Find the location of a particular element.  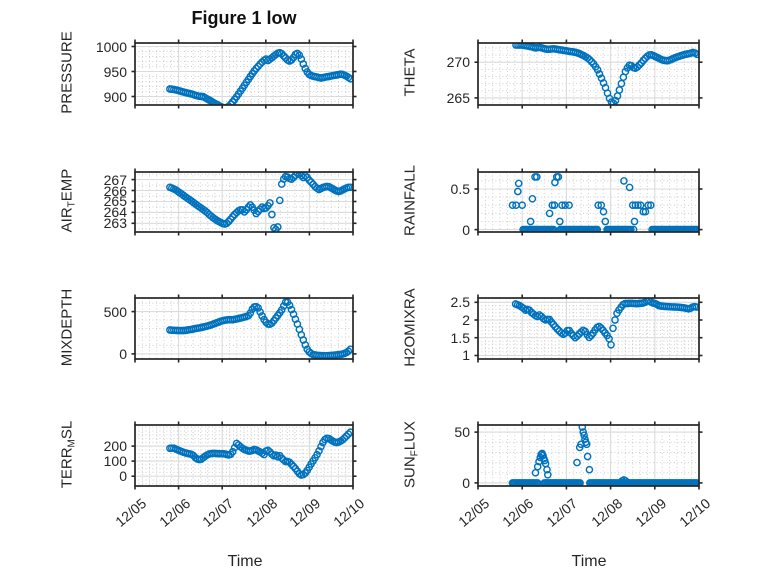

y-axis-label-mixdepth: MIXDEPTH is located at coordinates (67, 327).